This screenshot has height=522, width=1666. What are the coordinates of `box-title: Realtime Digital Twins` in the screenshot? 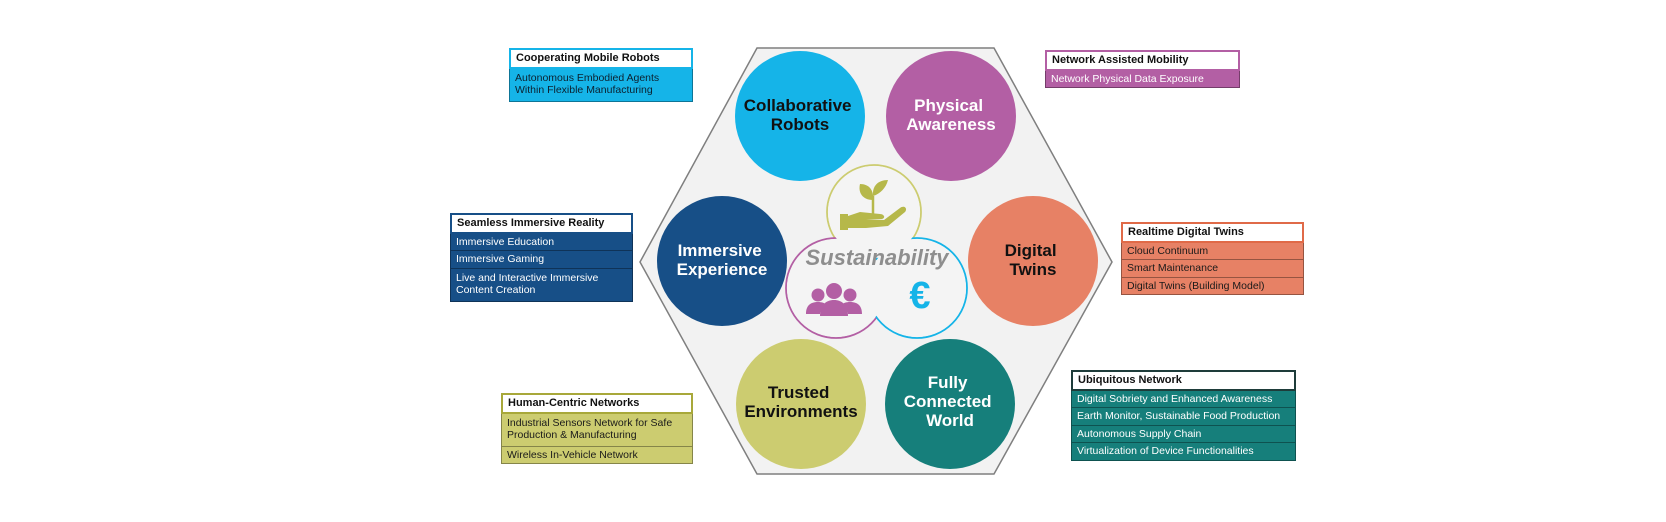 It's located at (1212, 232).